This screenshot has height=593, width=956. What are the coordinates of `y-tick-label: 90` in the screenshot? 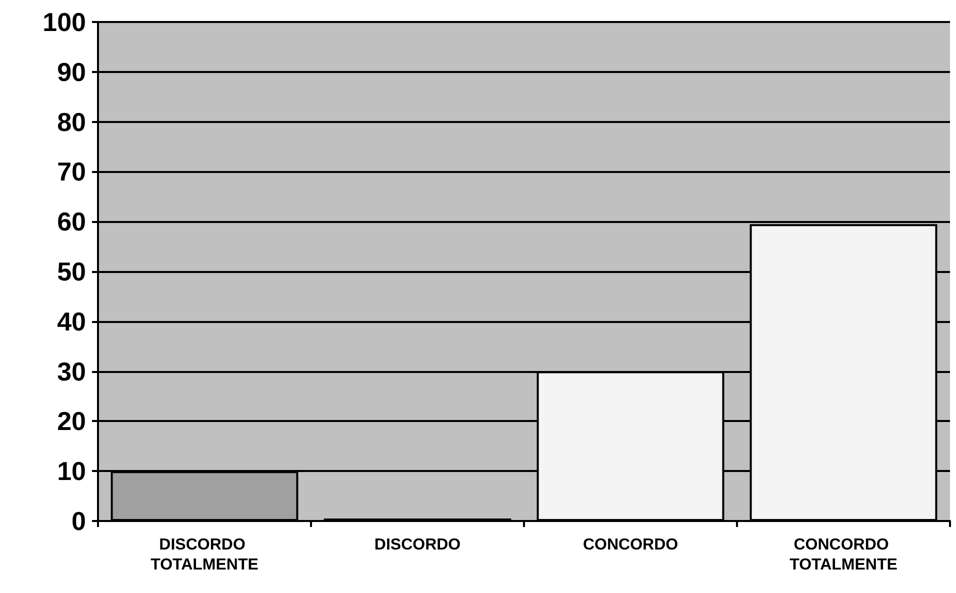 It's located at (71, 71).